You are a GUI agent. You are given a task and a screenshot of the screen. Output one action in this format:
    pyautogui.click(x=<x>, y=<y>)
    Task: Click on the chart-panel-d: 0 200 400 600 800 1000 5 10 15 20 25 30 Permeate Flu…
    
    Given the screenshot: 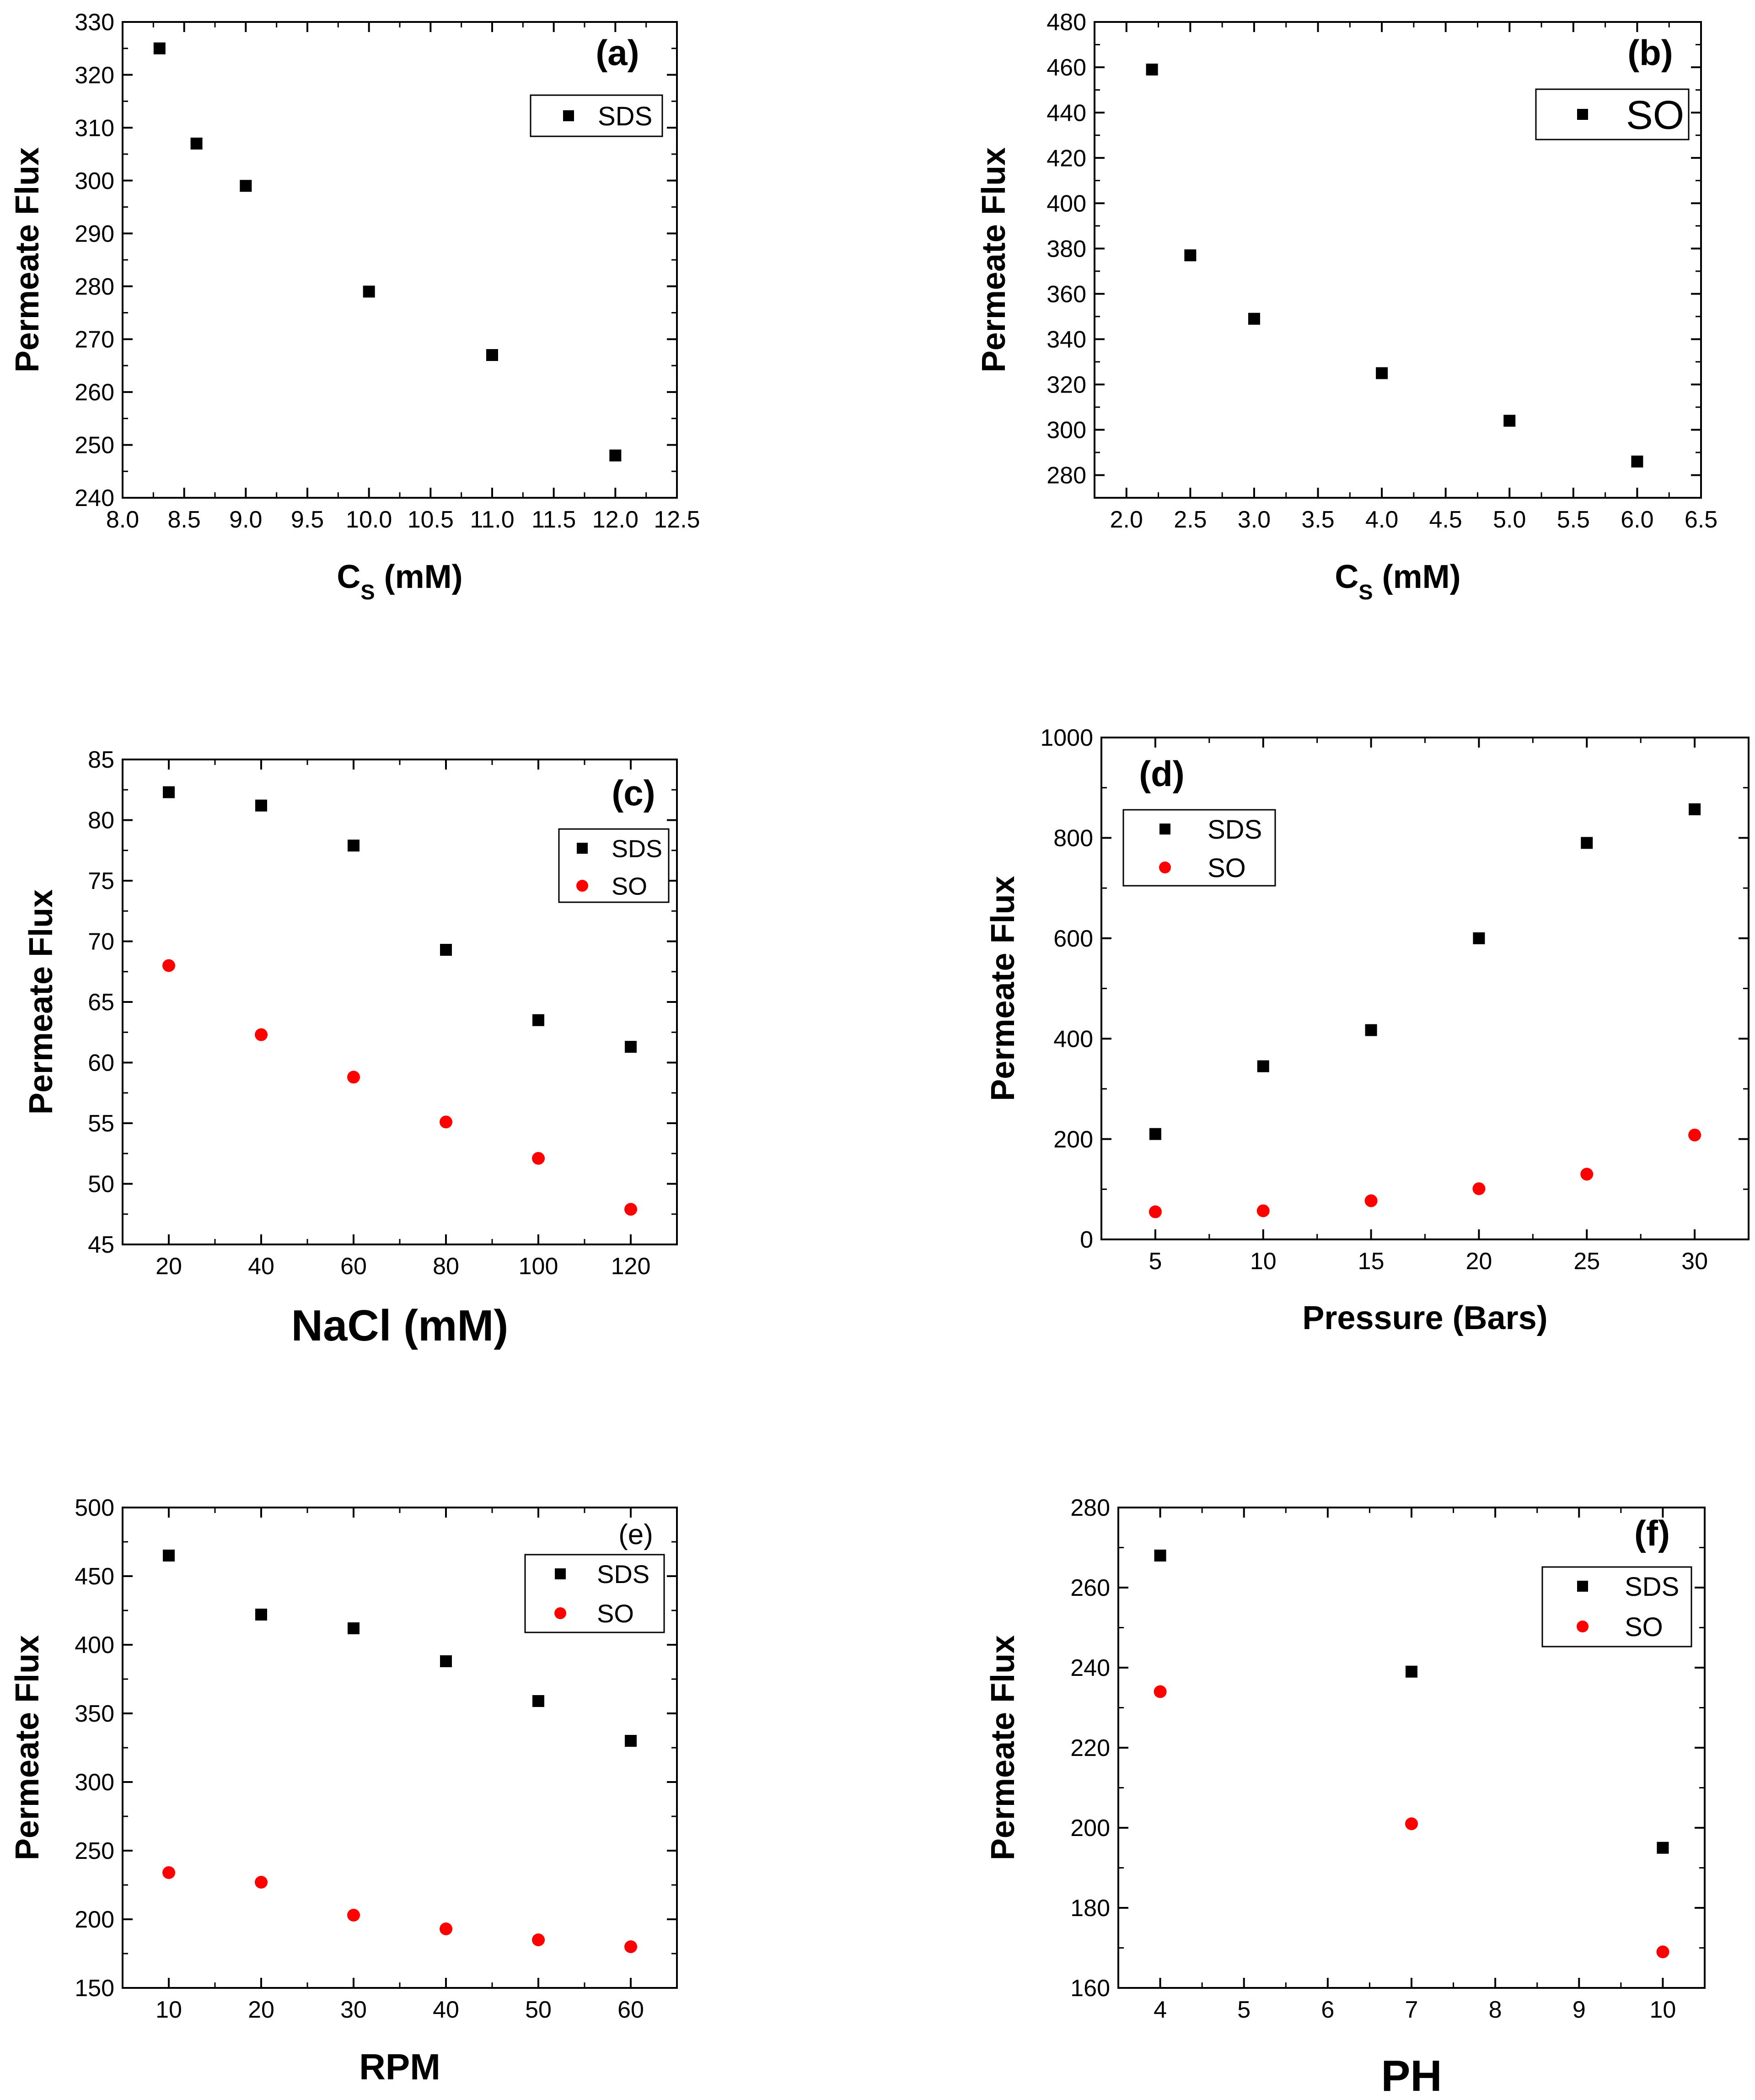 What is the action you would take?
    pyautogui.click(x=1367, y=1030)
    